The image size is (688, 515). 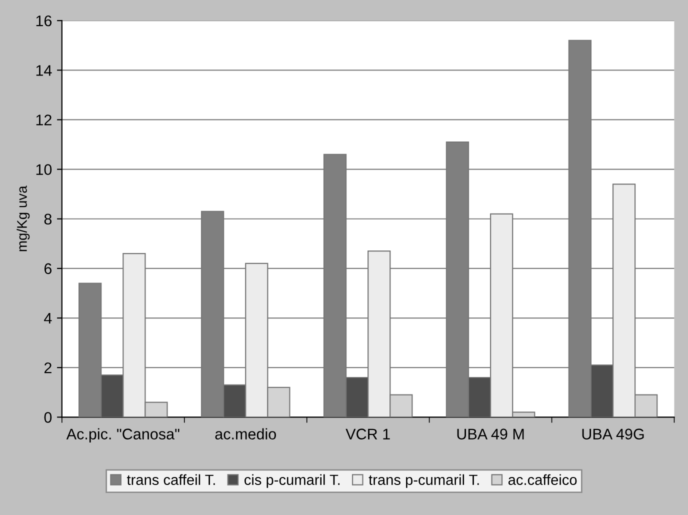 I want to click on y-tick-label: 12, so click(x=44, y=120).